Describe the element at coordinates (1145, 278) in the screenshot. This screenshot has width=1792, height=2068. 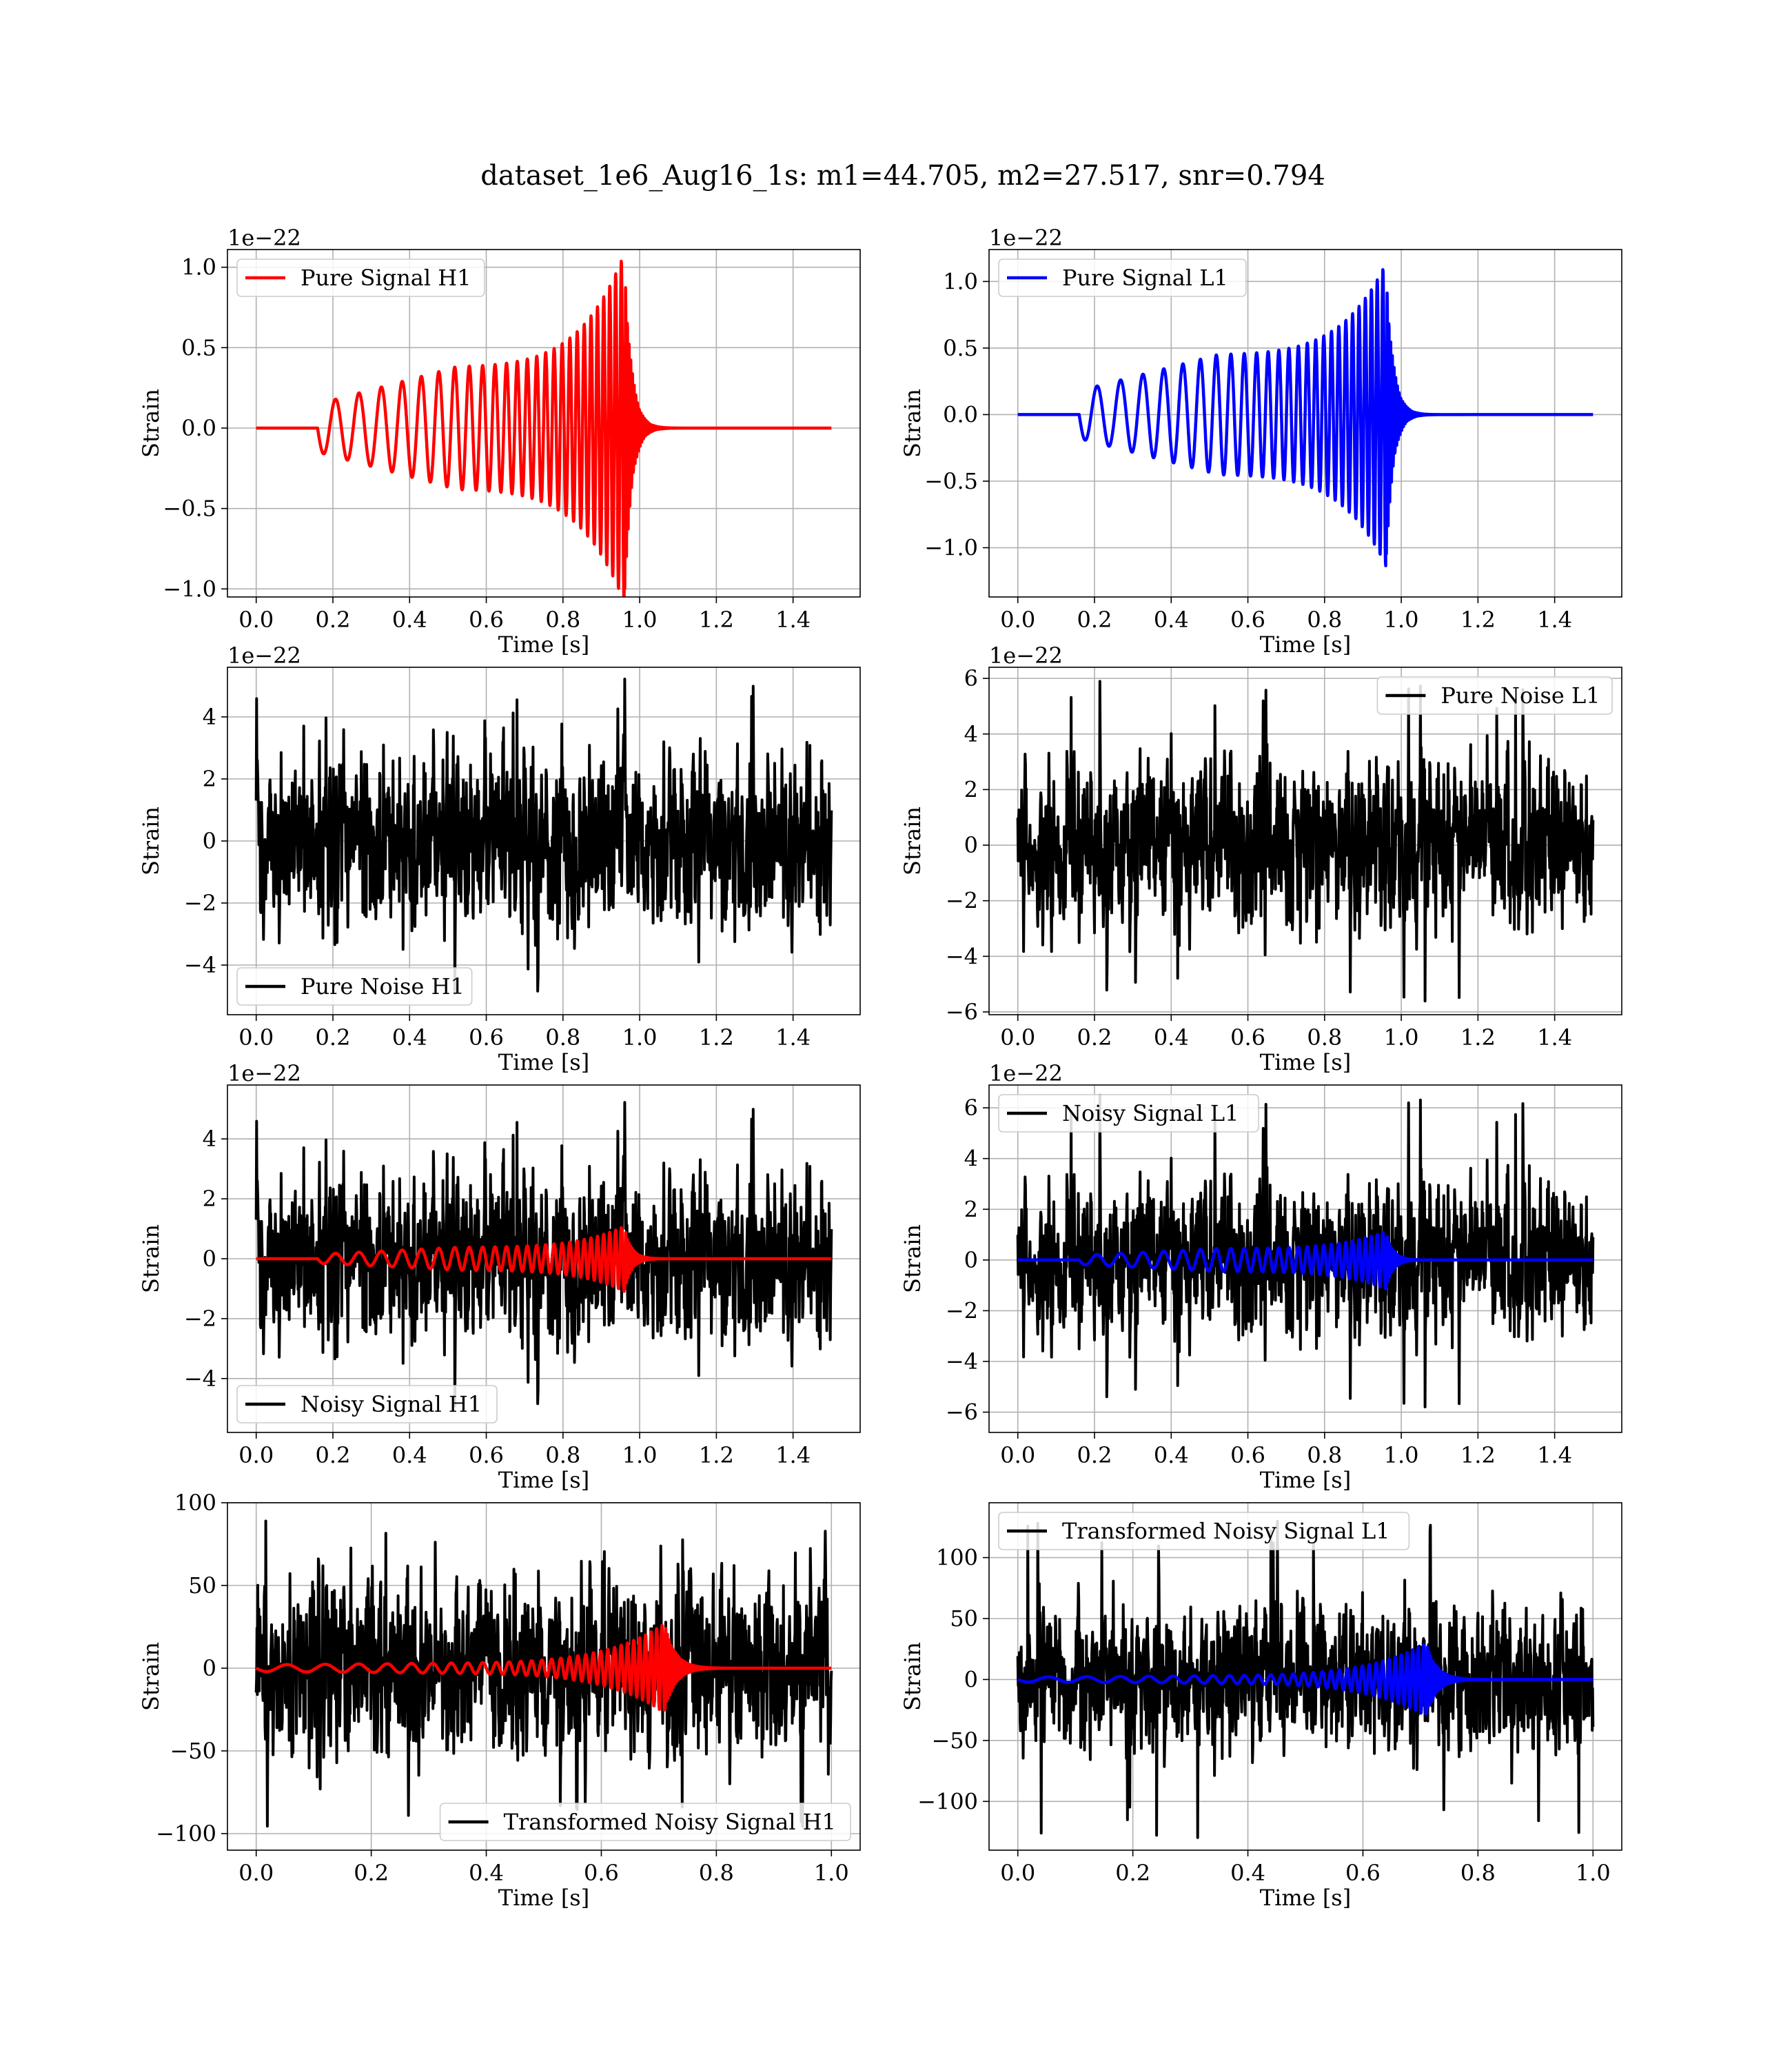
I see `legend-label: Pure Signal L1` at that location.